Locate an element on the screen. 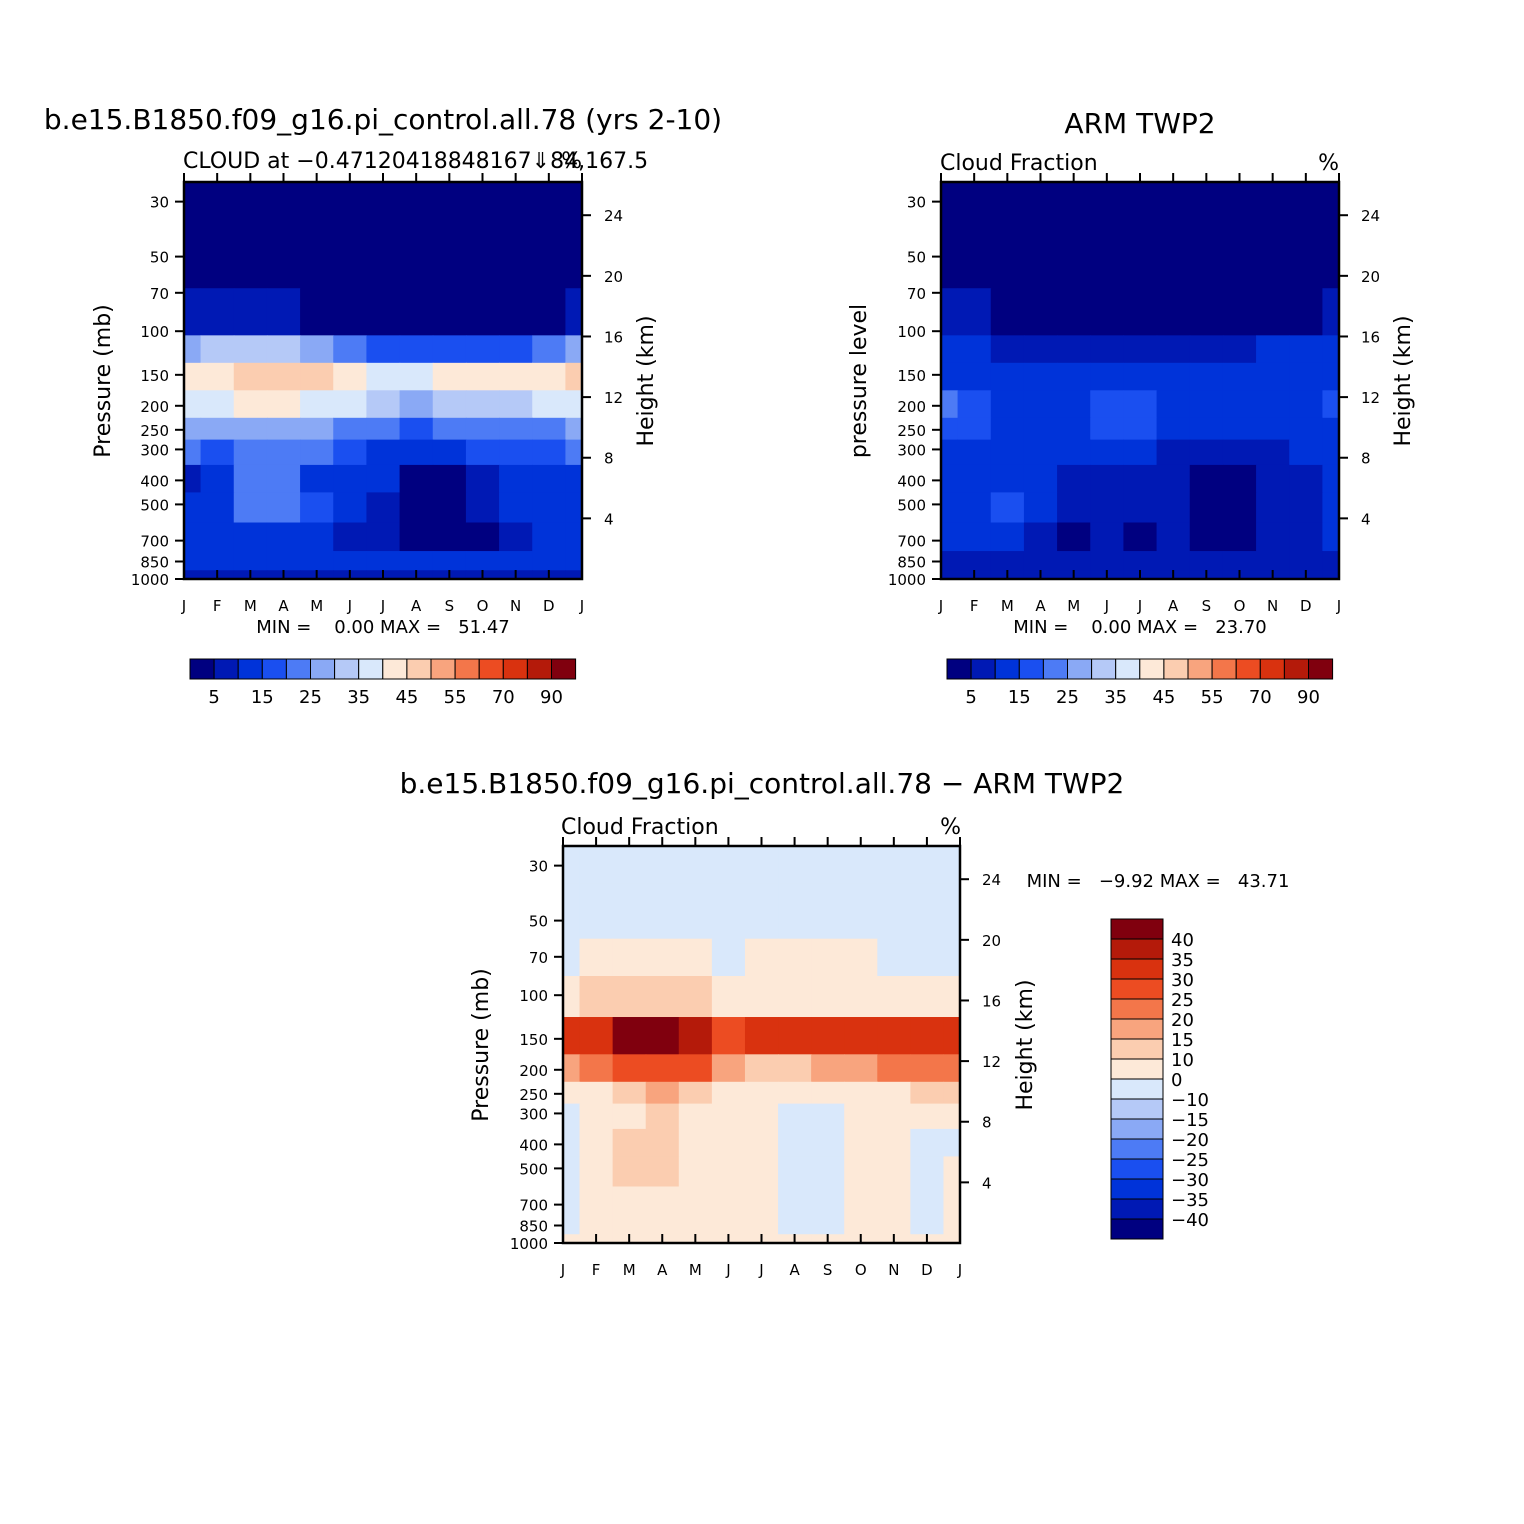 The image size is (1524, 1524). y-tick-right-label: 8 is located at coordinates (987, 1123).